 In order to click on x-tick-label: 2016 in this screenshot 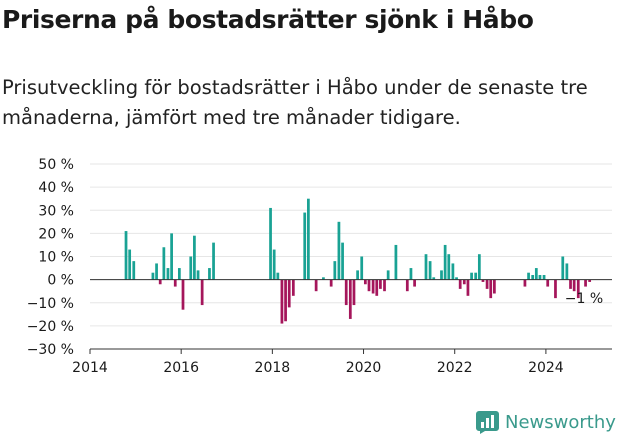, I will do `click(181, 368)`.